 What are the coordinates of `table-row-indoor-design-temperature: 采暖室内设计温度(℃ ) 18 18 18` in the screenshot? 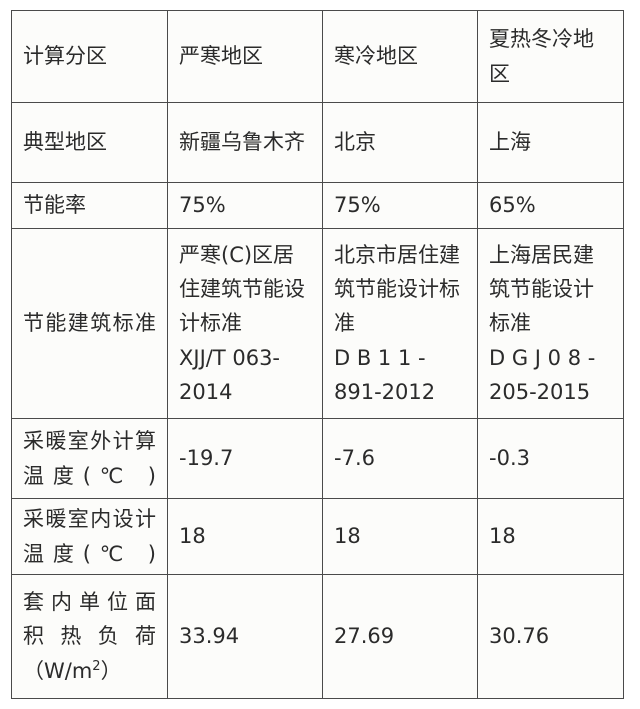 It's located at (317, 536).